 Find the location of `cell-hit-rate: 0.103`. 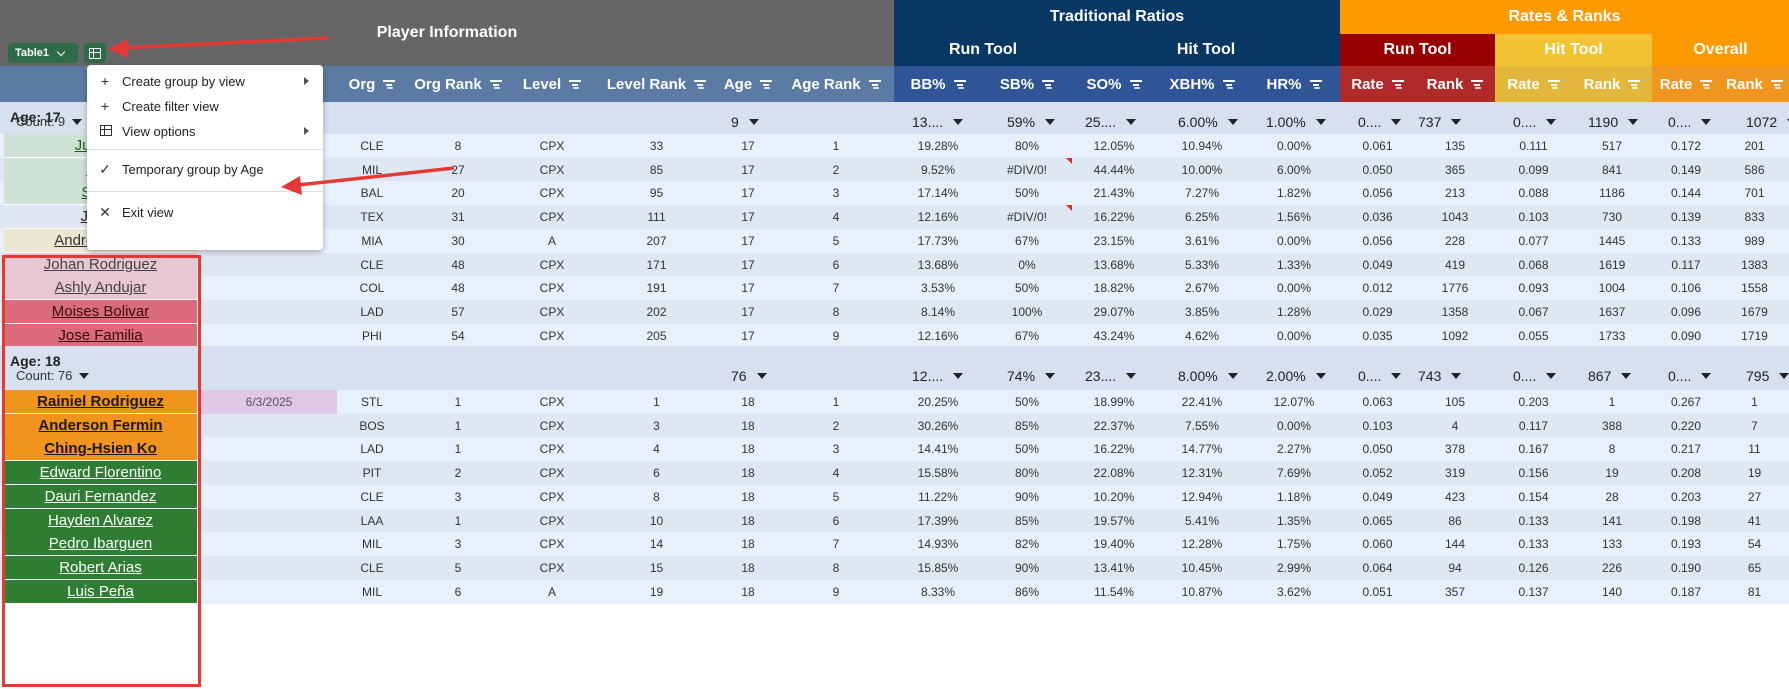

cell-hit-rate: 0.103 is located at coordinates (1533, 217).